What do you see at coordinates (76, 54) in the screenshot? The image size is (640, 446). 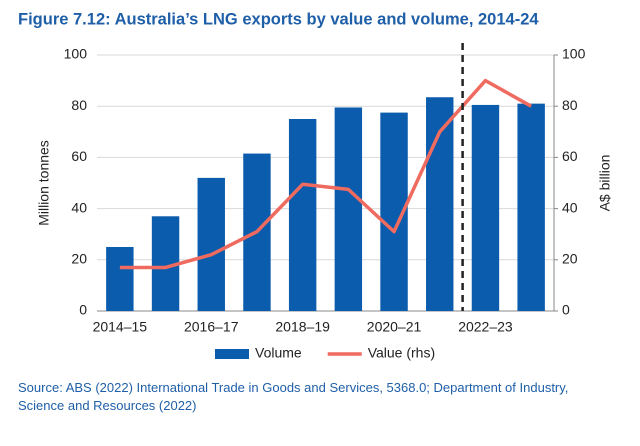 I see `y-tick-label: 100` at bounding box center [76, 54].